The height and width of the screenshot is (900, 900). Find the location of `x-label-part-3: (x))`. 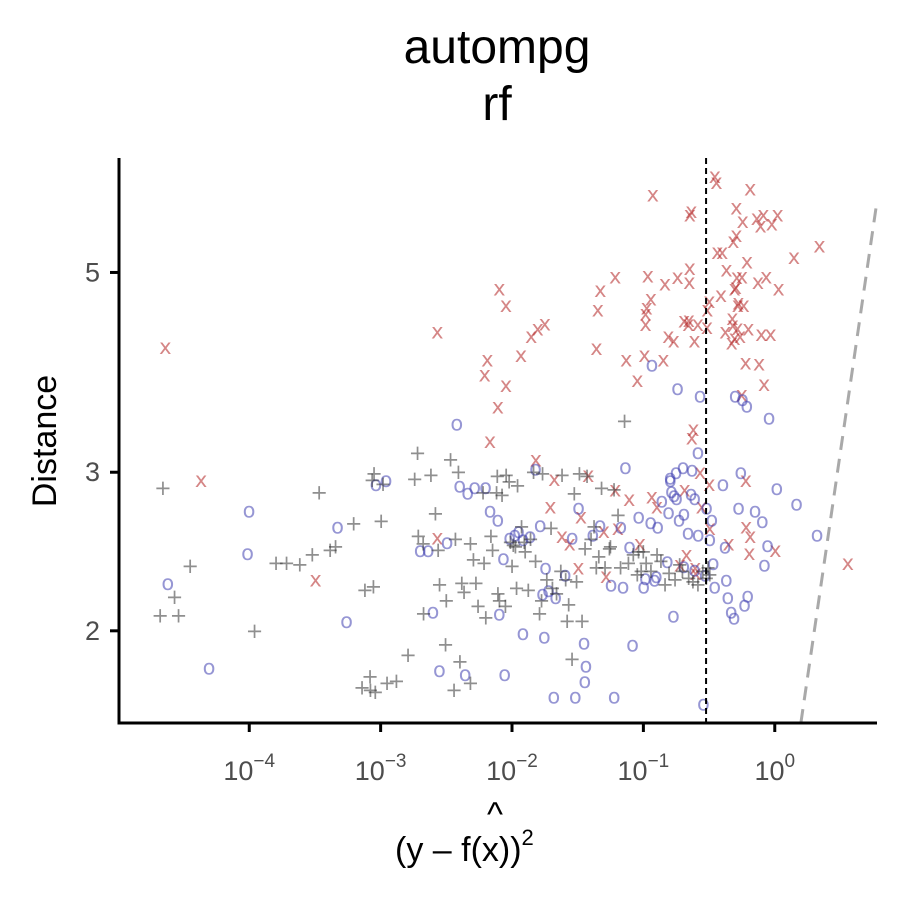

x-label-part-3: (x)) is located at coordinates (496, 850).